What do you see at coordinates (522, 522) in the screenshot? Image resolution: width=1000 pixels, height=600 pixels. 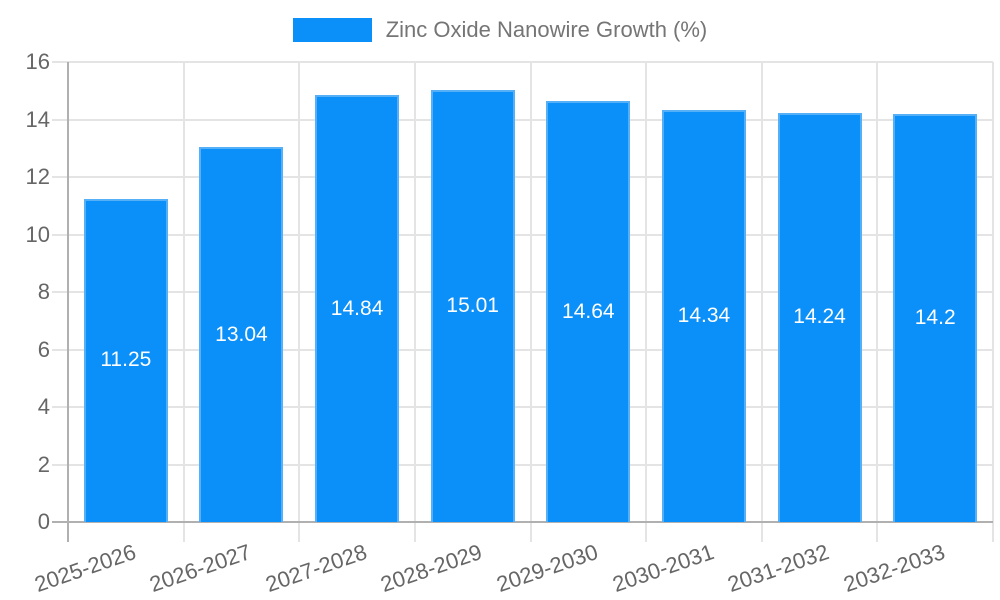 I see `x-axis-line` at bounding box center [522, 522].